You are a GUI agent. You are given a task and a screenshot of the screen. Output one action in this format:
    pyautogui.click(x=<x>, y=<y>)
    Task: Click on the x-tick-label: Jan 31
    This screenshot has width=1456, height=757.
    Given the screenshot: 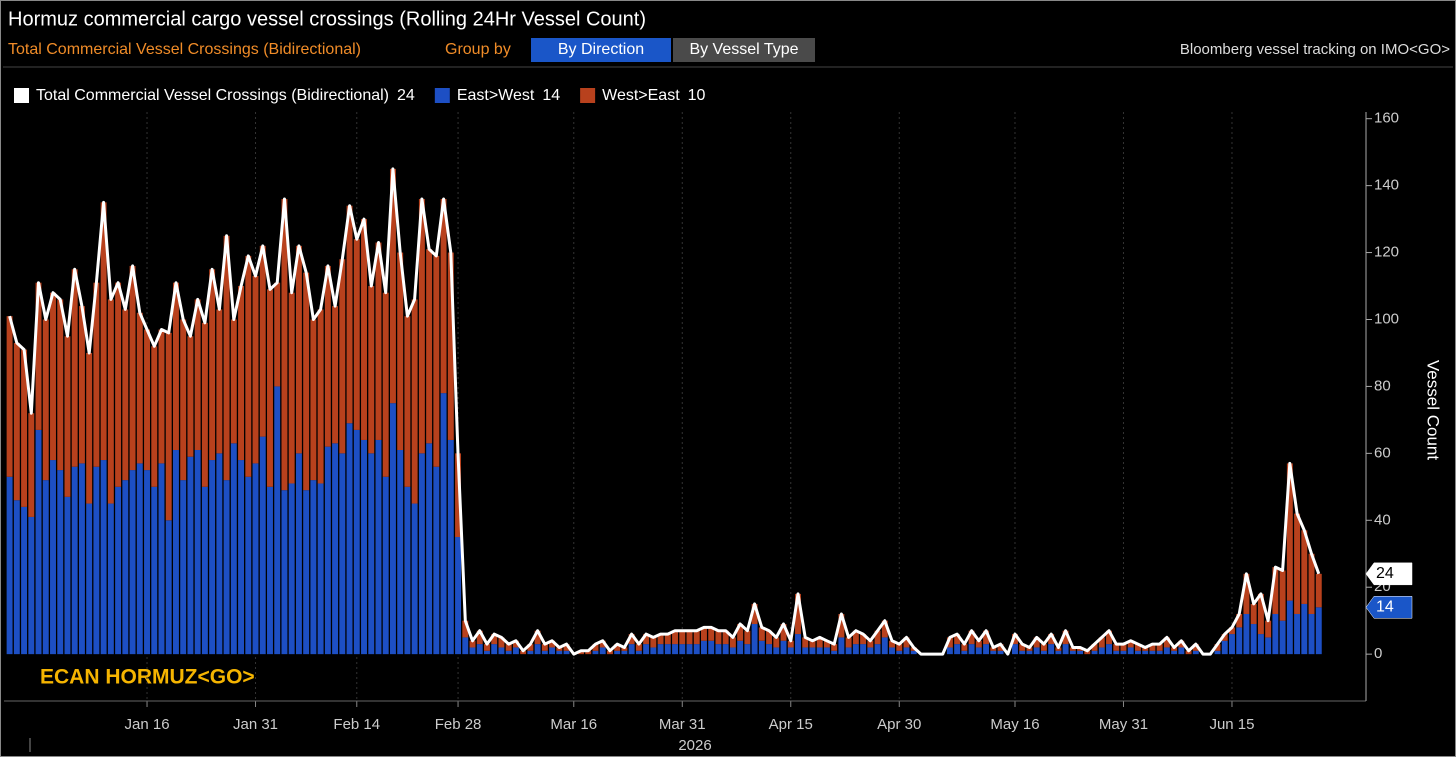 What is the action you would take?
    pyautogui.click(x=255, y=724)
    